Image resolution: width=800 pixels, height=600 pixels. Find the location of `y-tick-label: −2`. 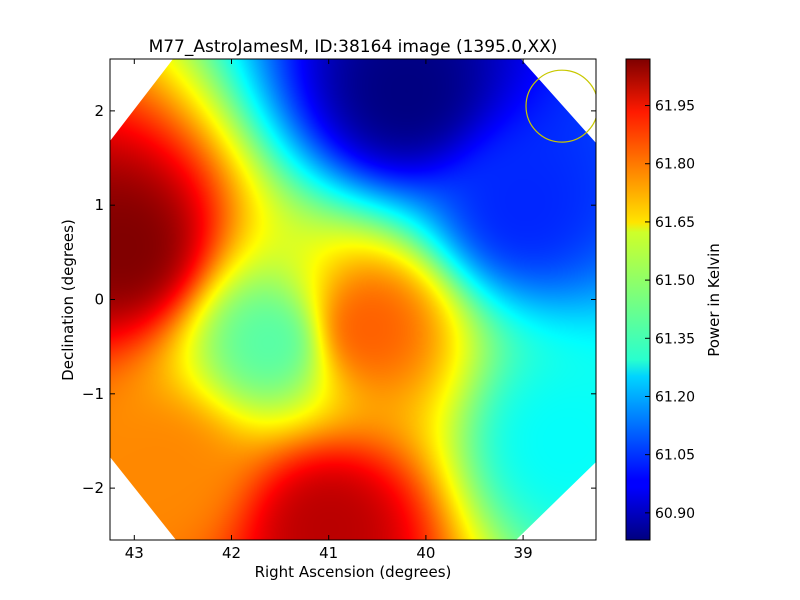

y-tick-label: −2 is located at coordinates (93, 488).